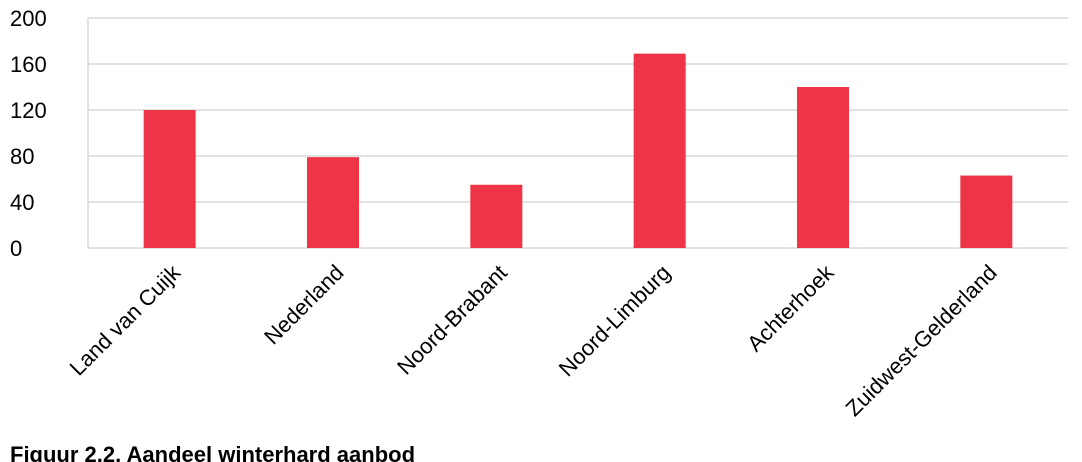 The height and width of the screenshot is (462, 1082). Describe the element at coordinates (303, 304) in the screenshot. I see `x-tick-label-1: Nederland` at that location.